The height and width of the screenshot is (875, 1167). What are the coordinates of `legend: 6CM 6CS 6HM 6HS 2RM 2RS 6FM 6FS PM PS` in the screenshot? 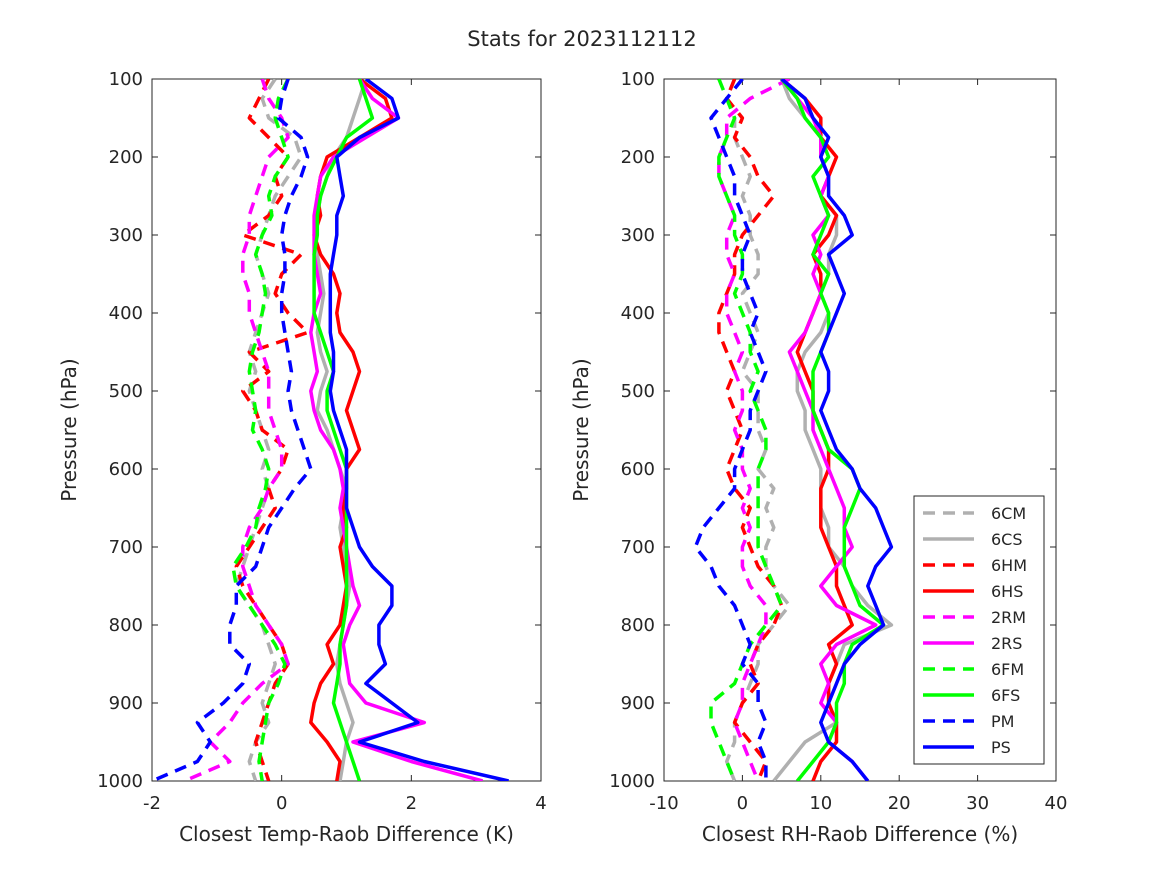 It's located at (979, 630).